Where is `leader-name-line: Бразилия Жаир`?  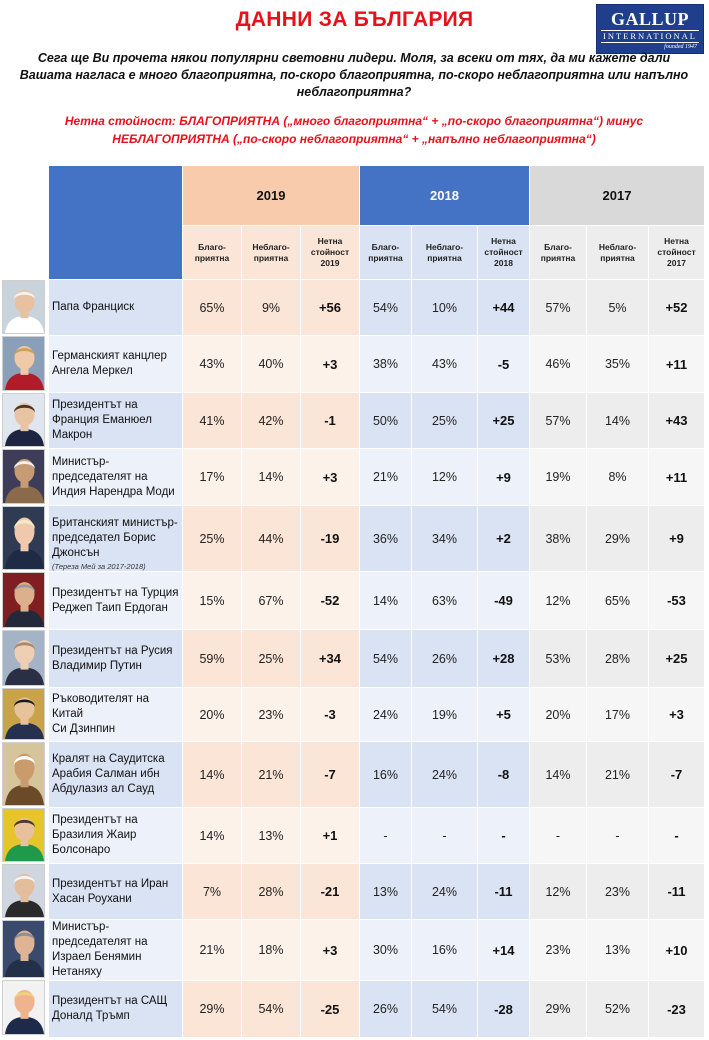 leader-name-line: Бразилия Жаир is located at coordinates (94, 835).